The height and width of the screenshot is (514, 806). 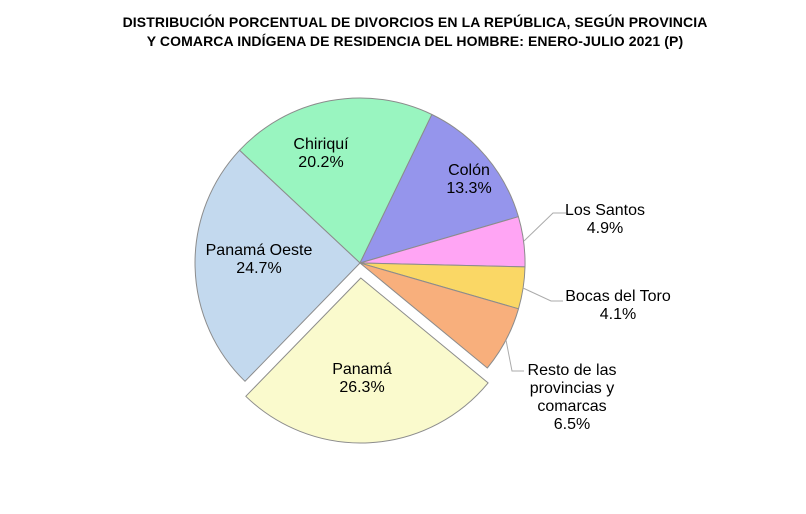 I want to click on label-chiriqui-value: 20.2%, so click(x=321, y=162).